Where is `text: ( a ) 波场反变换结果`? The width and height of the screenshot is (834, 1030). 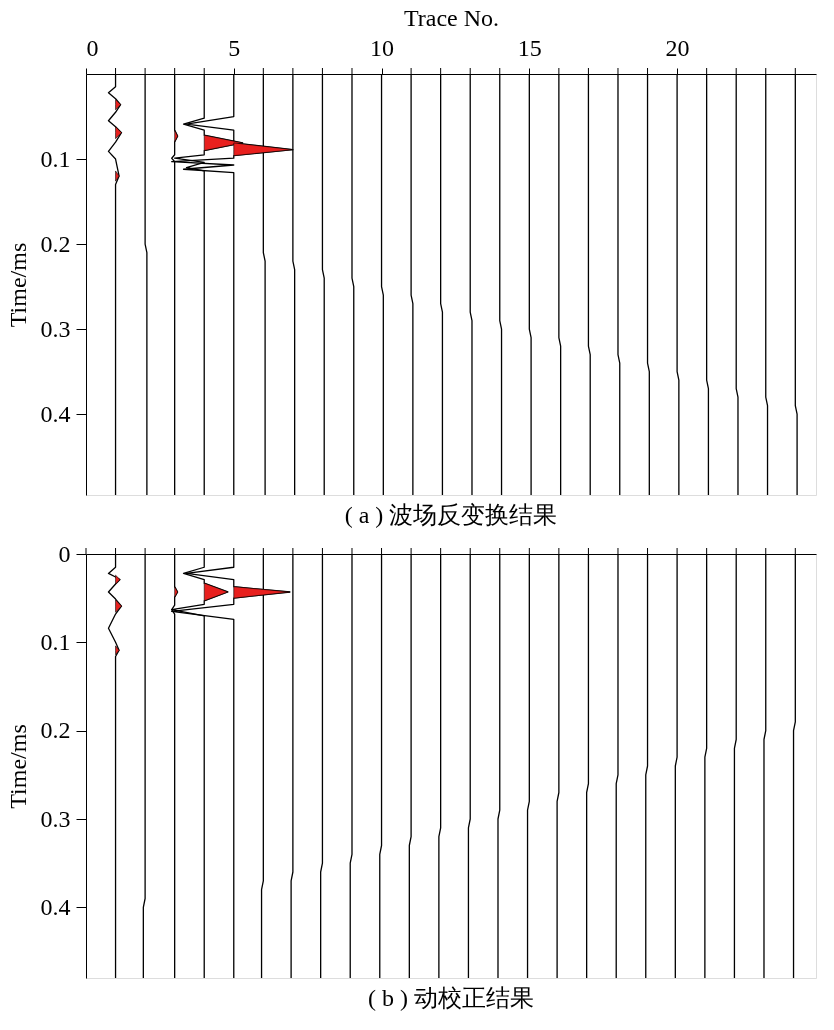
text: ( a ) 波场反变换结果 is located at coordinates (451, 514).